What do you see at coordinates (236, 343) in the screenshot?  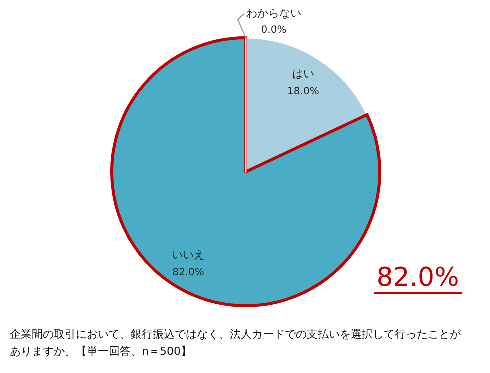 I see `text: 企業間の取引において、銀行振込ではなく、法人カードでの支払いを選択して行ったことがありますか。【単一回答、n＝500】` at bounding box center [236, 343].